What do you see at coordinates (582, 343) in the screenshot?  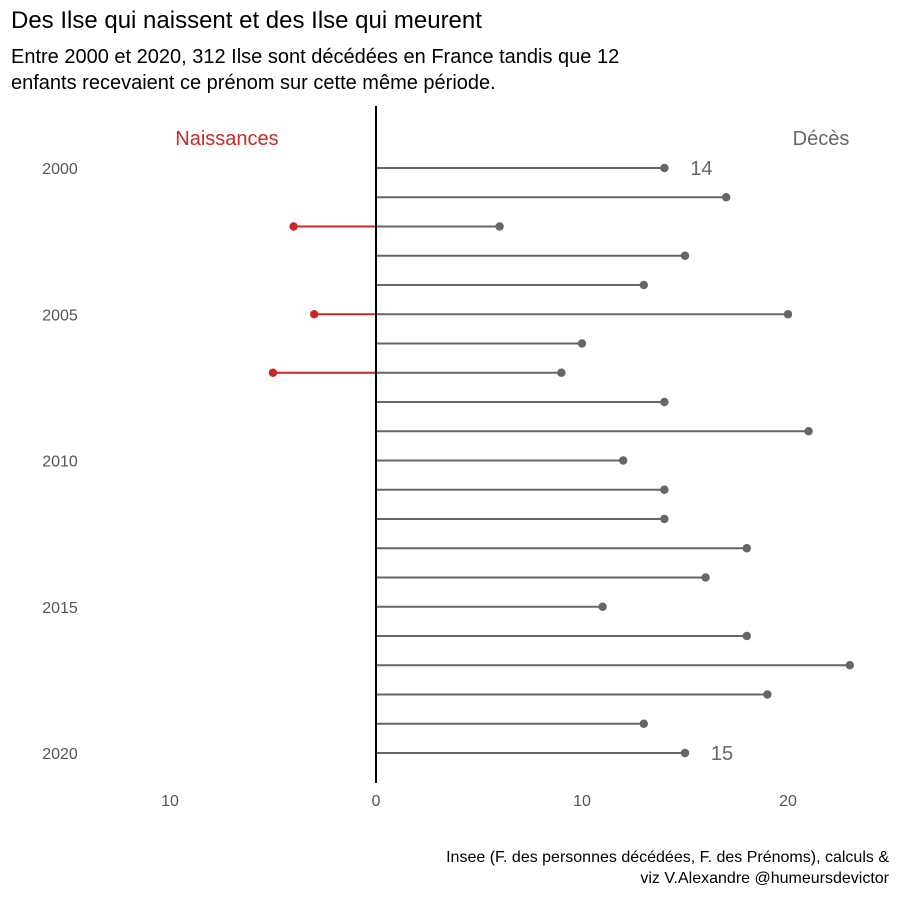 I see `deces-point-2006` at bounding box center [582, 343].